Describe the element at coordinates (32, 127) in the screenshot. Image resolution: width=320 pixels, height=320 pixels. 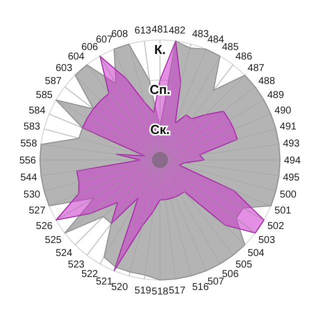
I see `spoke-label: 583` at that location.